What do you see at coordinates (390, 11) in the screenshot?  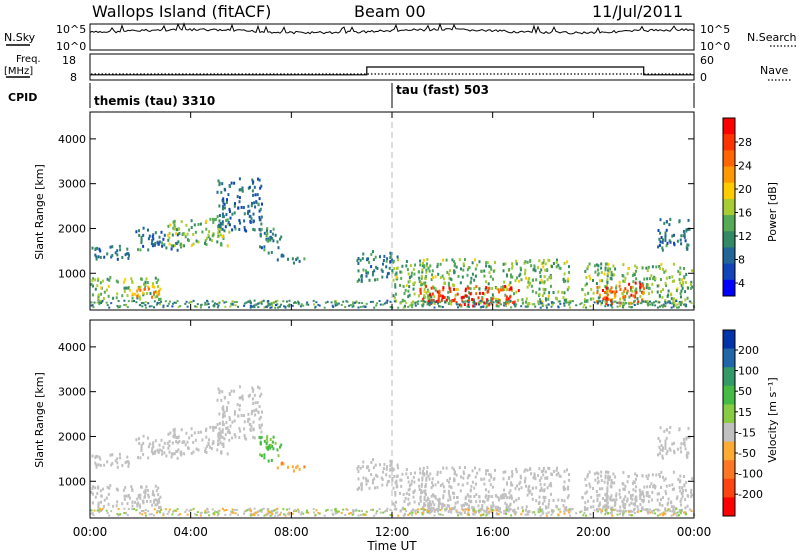 I see `beam-title: Beam 00` at bounding box center [390, 11].